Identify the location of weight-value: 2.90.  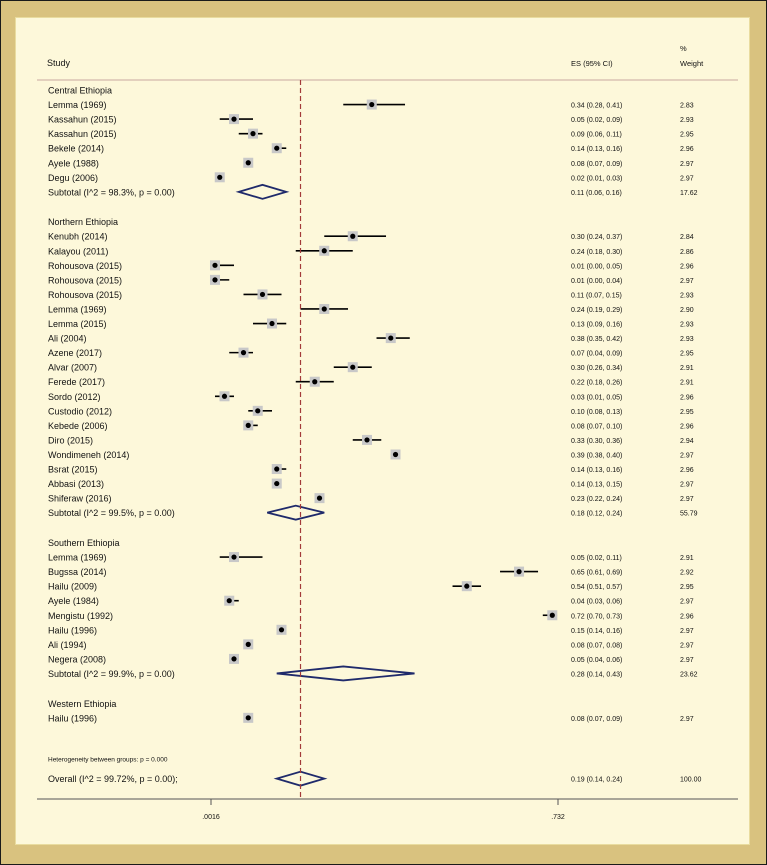
(687, 310).